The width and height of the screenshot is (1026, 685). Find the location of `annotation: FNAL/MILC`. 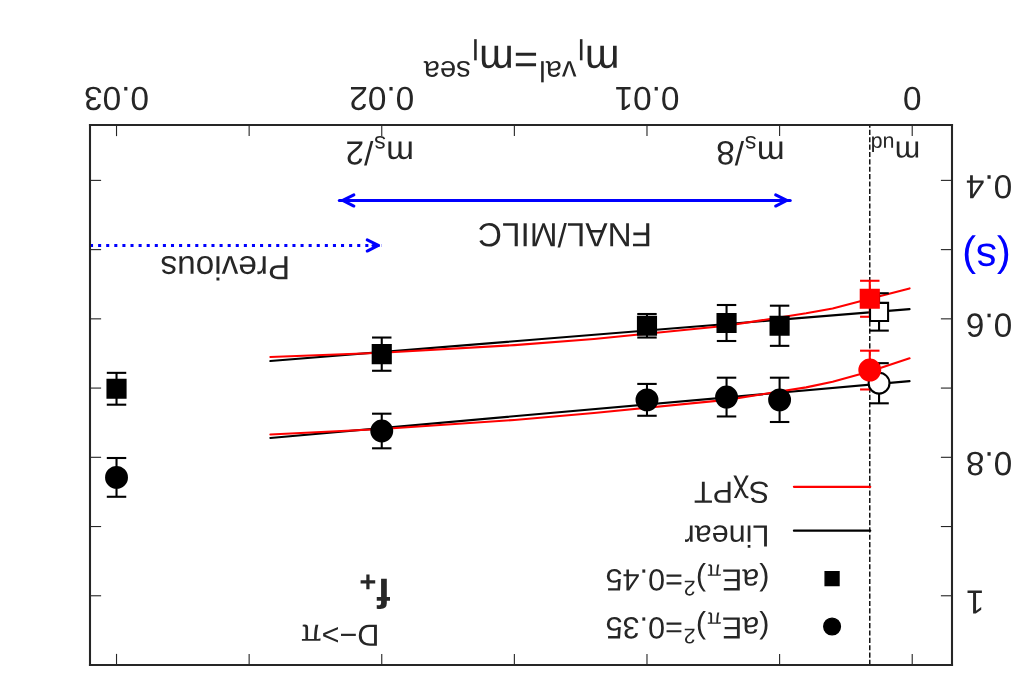

annotation: FNAL/MILC is located at coordinates (564, 235).